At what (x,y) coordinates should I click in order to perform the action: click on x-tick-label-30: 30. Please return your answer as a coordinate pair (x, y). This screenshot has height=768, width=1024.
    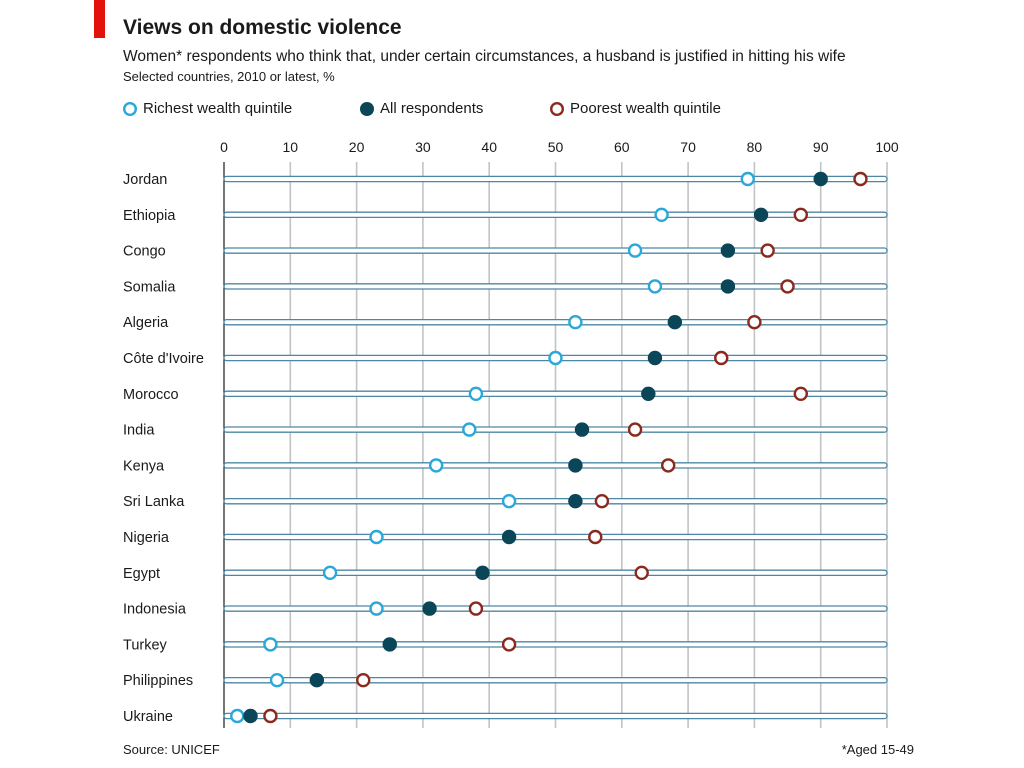
    Looking at the image, I should click on (423, 147).